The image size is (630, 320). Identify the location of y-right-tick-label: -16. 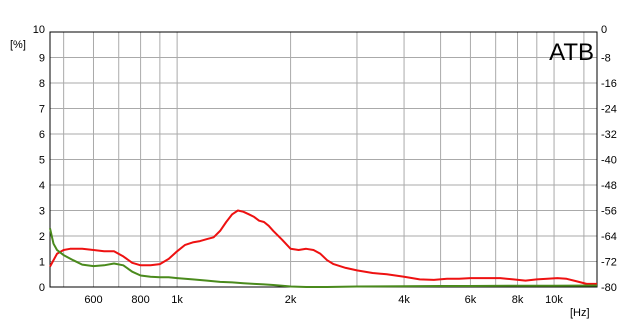
(609, 84).